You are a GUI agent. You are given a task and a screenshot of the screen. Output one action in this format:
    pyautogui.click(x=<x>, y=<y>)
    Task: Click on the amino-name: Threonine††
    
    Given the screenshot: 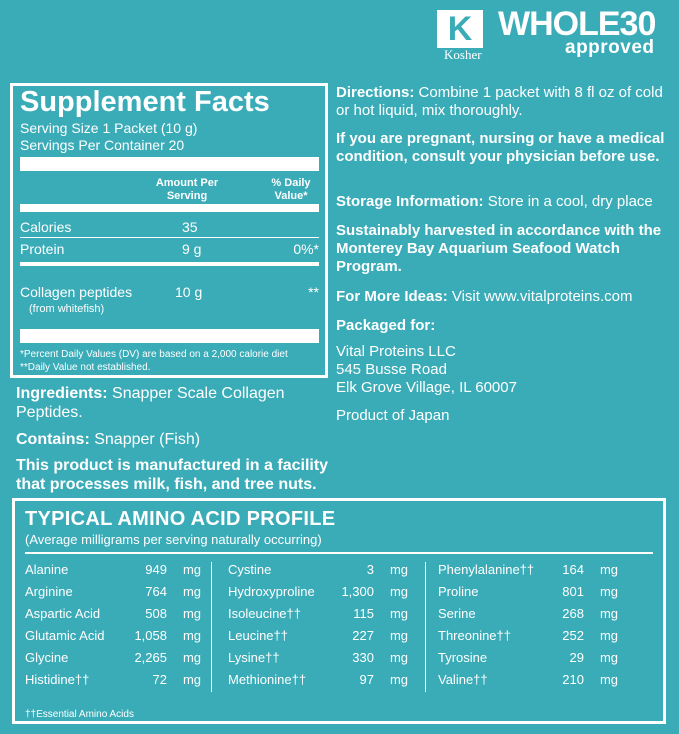 What is the action you would take?
    pyautogui.click(x=474, y=635)
    